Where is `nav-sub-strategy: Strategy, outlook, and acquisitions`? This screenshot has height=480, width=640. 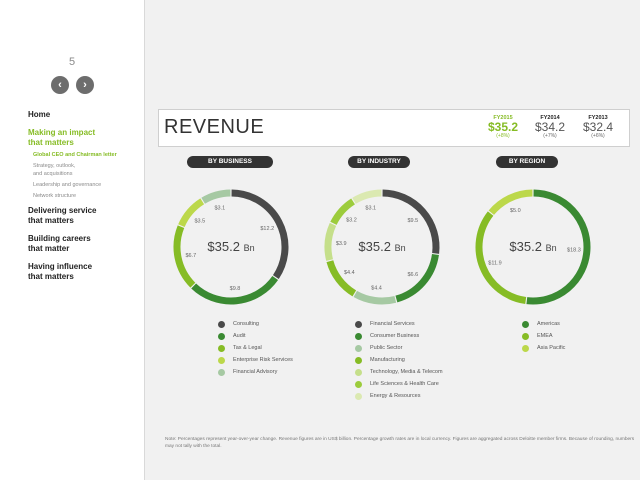 nav-sub-strategy: Strategy, outlook, and acquisitions is located at coordinates (54, 170).